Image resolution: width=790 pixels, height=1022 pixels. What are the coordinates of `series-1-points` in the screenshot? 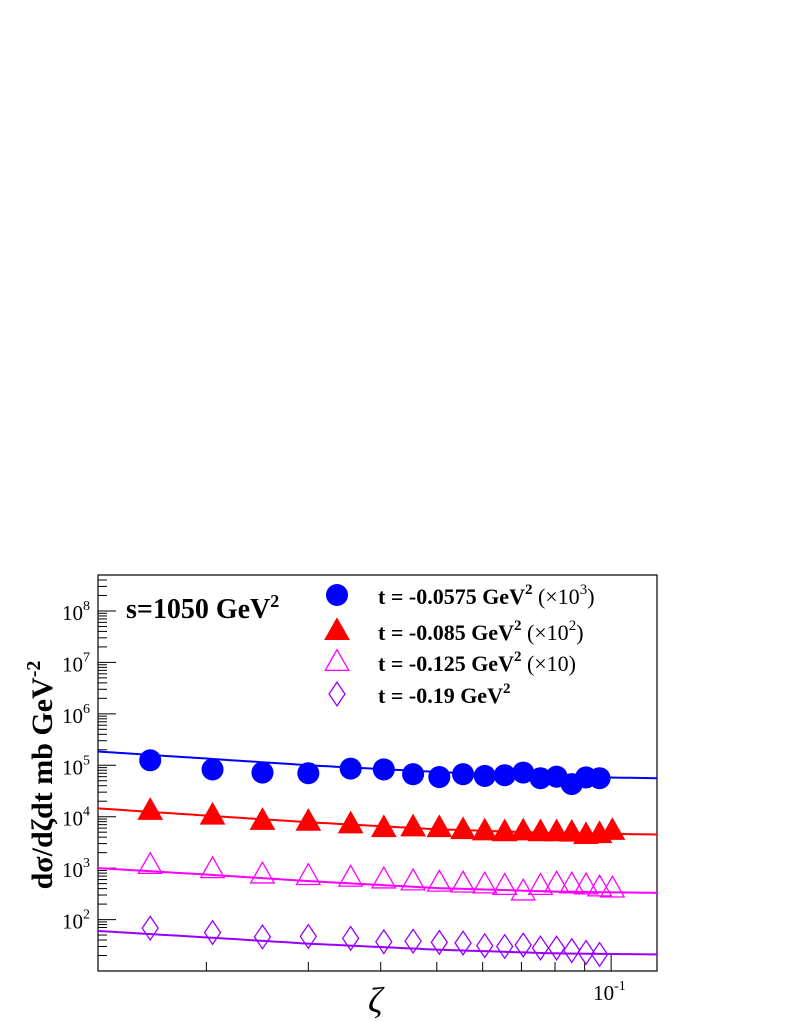 It's located at (375, 772).